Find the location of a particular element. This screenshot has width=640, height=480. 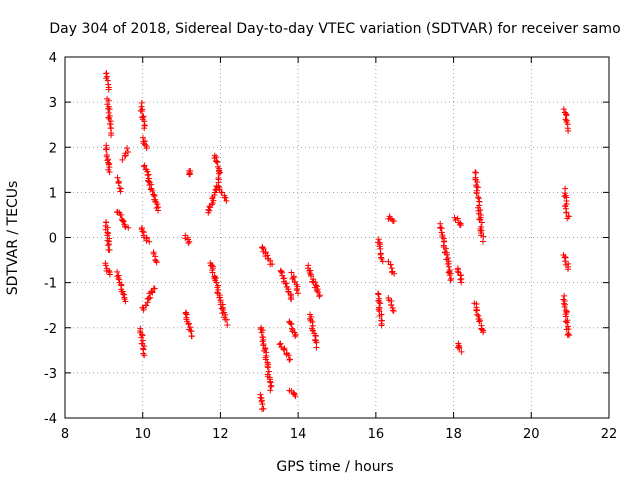

y-tick-label: -2 is located at coordinates (50, 329).